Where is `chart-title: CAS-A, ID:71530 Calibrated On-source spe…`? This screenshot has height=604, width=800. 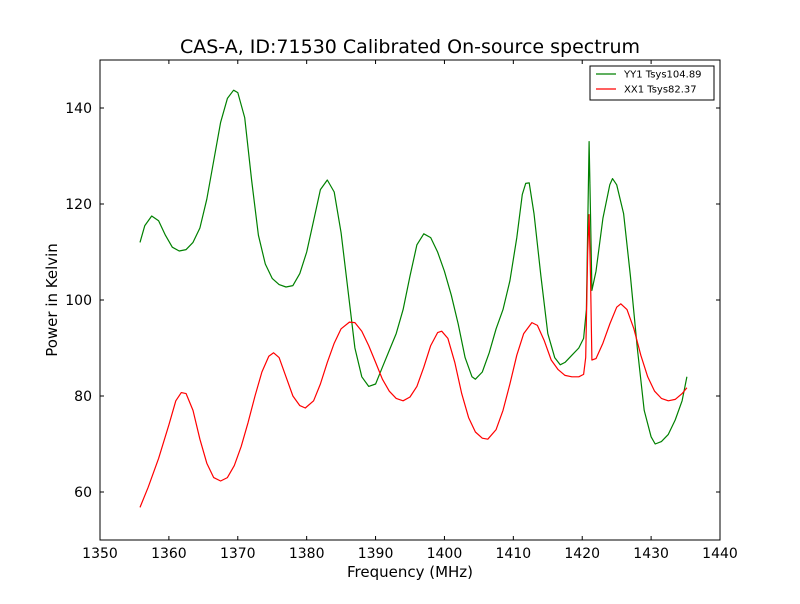 chart-title: CAS-A, ID:71530 Calibrated On-source spe… is located at coordinates (410, 47).